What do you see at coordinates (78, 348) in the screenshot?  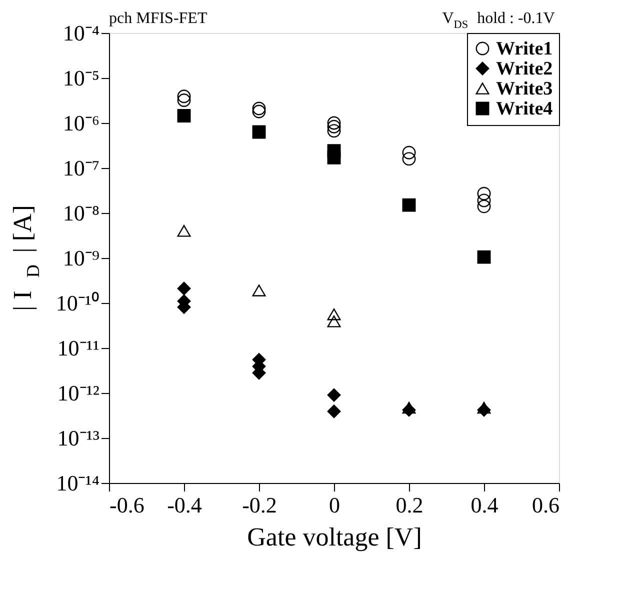 I see `y-tick-label: 10⁻¹¹` at bounding box center [78, 348].